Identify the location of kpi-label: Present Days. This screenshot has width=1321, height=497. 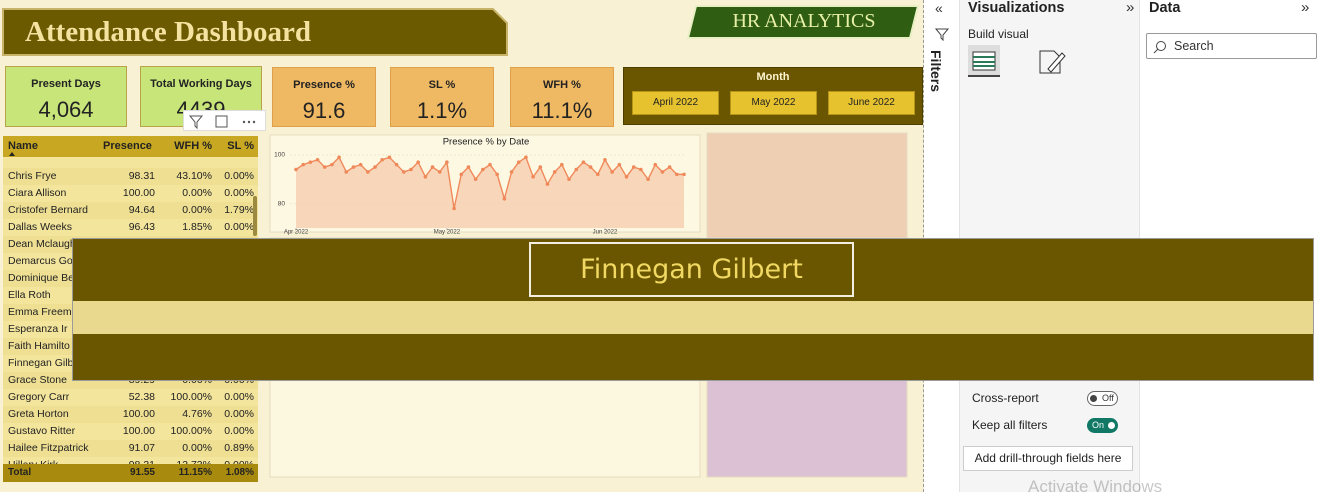
(66, 84).